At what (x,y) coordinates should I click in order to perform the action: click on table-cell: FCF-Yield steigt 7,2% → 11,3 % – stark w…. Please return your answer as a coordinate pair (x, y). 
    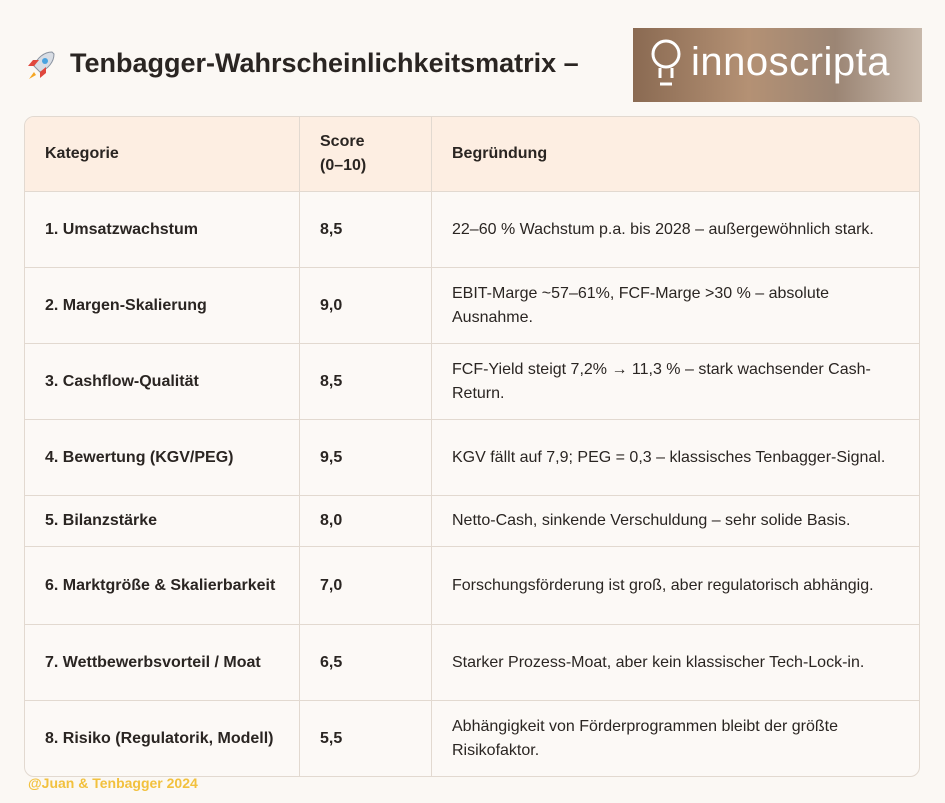
    Looking at the image, I should click on (661, 381).